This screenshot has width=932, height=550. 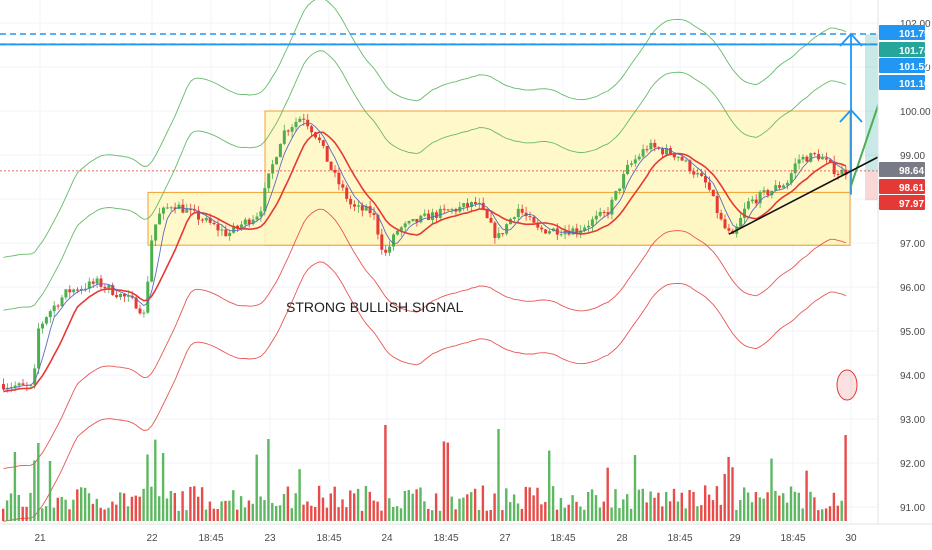 What do you see at coordinates (40, 538) in the screenshot?
I see `time-tick-label: 21` at bounding box center [40, 538].